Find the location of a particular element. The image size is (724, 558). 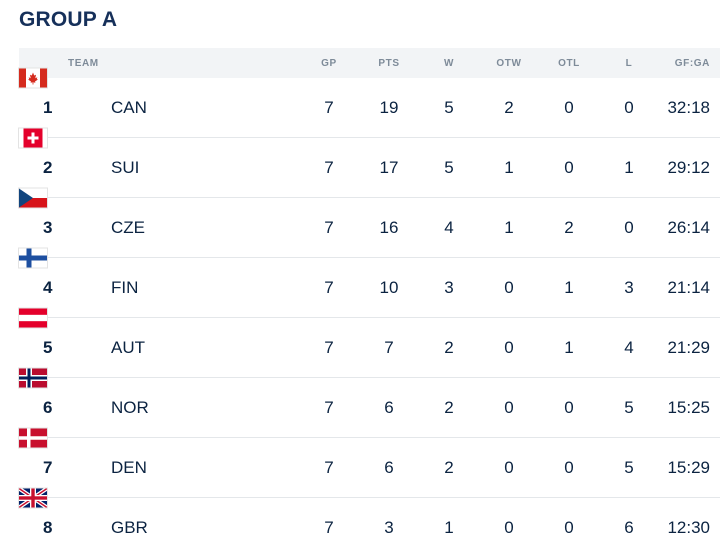

gfga-value: 21:14 is located at coordinates (688, 287).